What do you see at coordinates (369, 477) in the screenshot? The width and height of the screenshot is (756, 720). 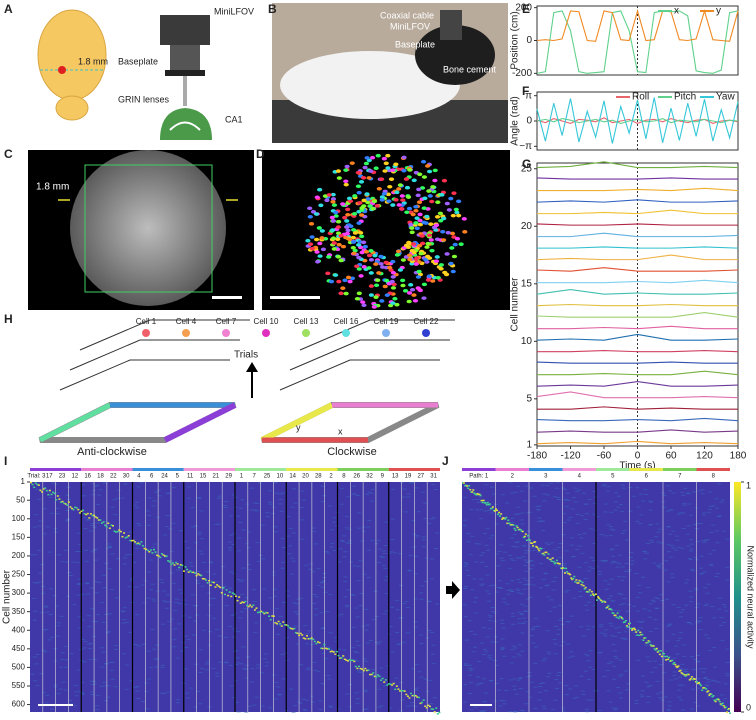 I see `column-label: 32` at bounding box center [369, 477].